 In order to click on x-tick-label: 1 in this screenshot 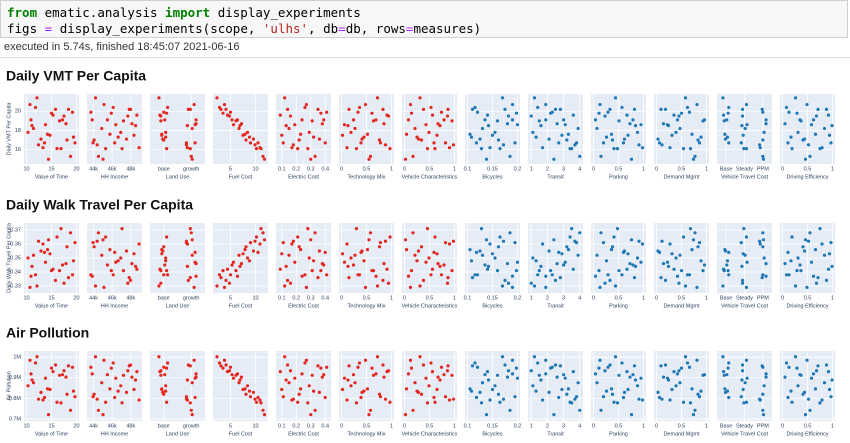, I will do `click(454, 169)`.